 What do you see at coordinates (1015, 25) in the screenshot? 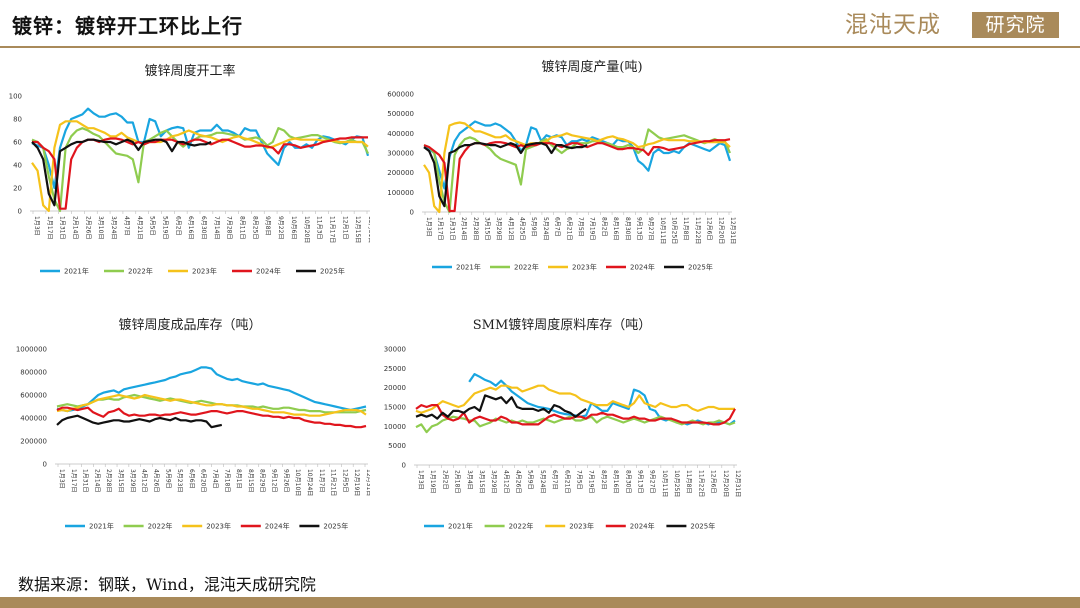
I see `logo-box-text: 研究院` at bounding box center [1015, 25].